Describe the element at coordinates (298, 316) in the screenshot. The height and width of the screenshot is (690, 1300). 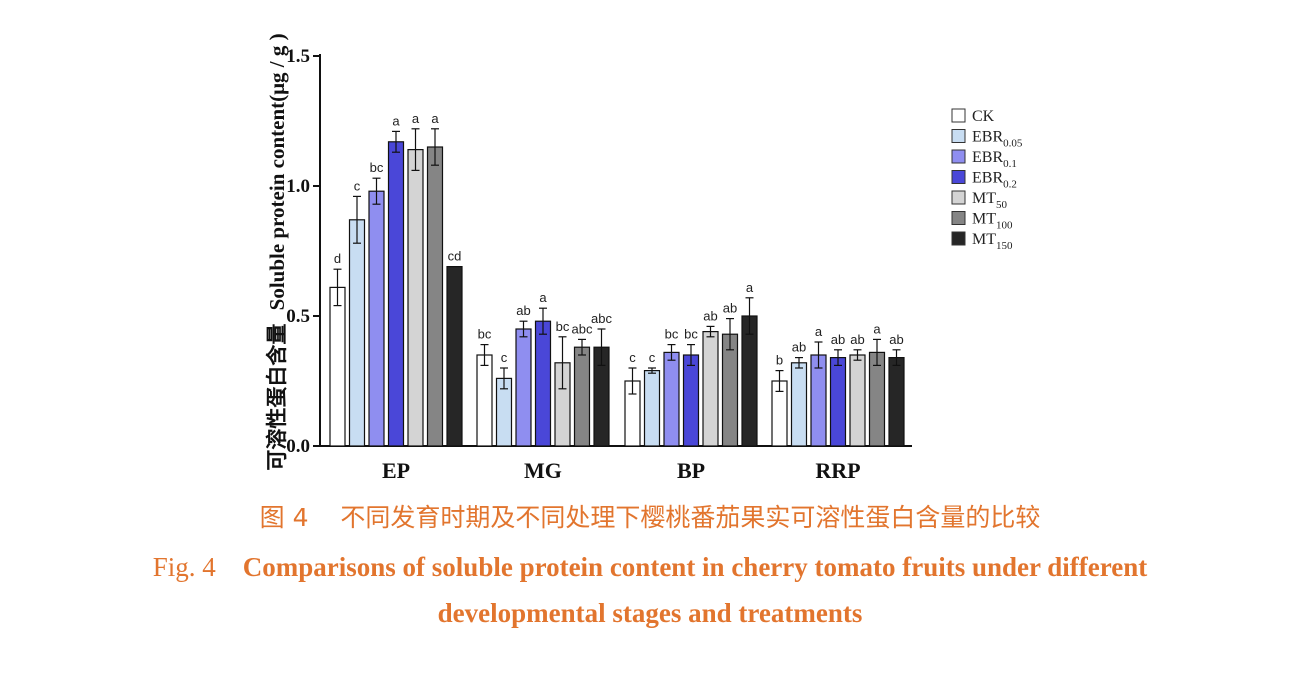
I see `y-tick-label: 0.5` at that location.